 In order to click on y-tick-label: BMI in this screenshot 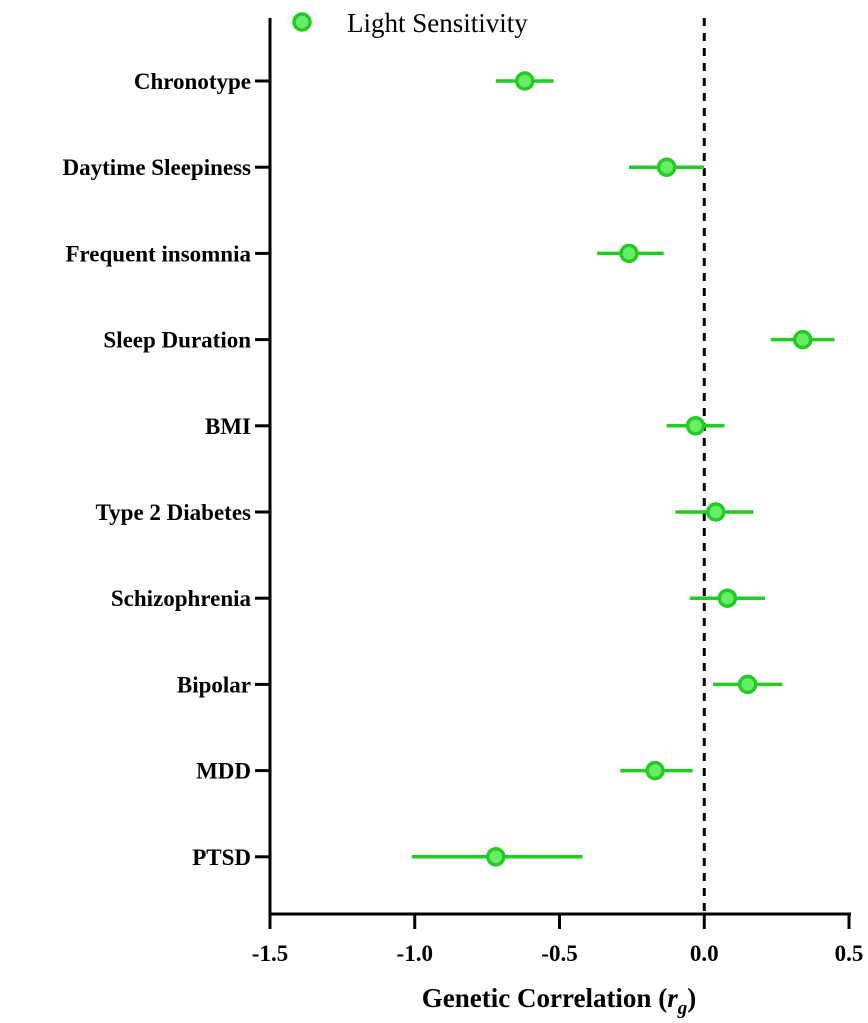, I will do `click(228, 426)`.